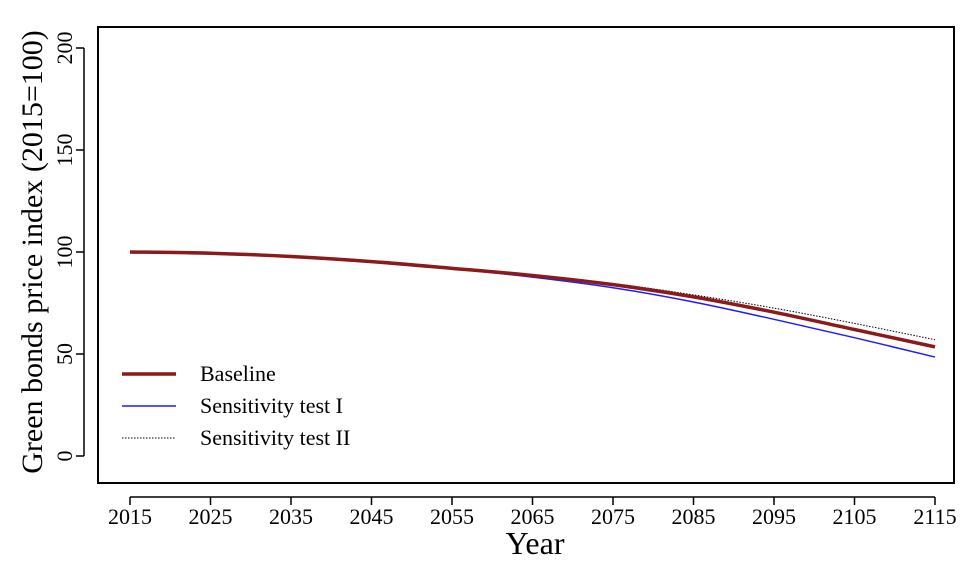 Image resolution: width=964 pixels, height=561 pixels. What do you see at coordinates (271, 405) in the screenshot?
I see `legend-label: Sensitivity test I` at bounding box center [271, 405].